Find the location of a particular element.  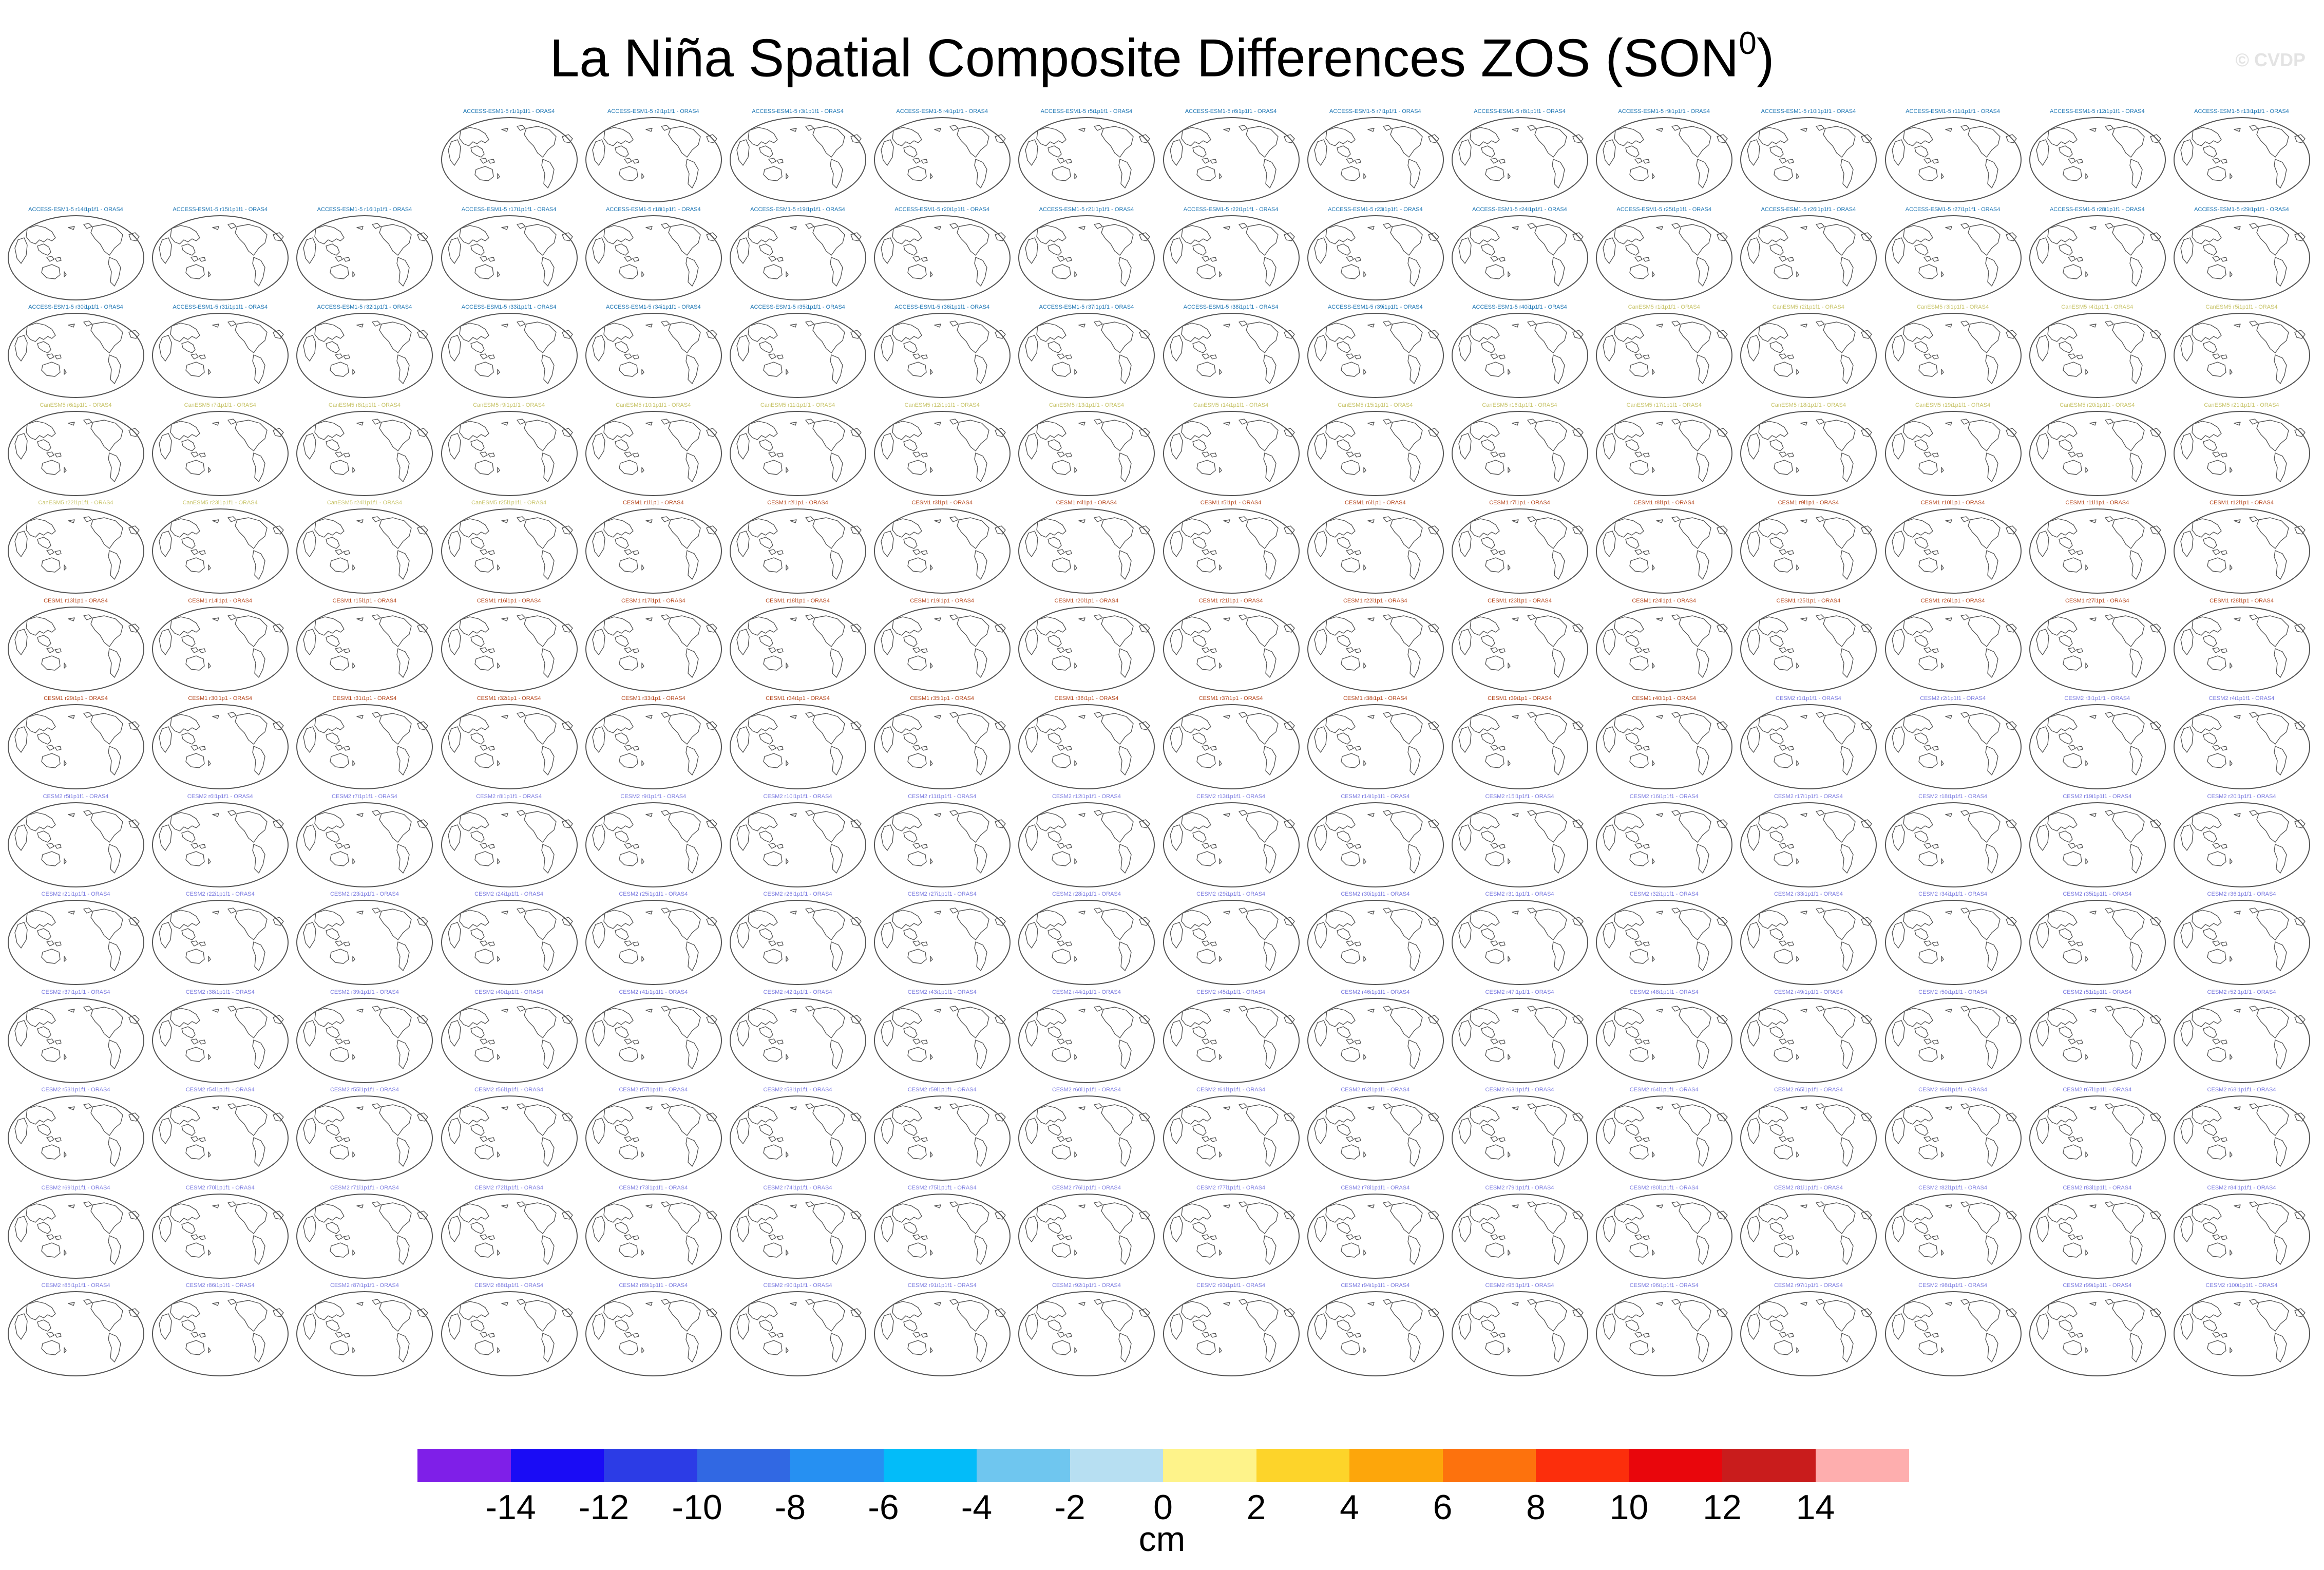

map-panel-label: ACCESS-ESM1-5 r28i1p1f1 - ORAS4 is located at coordinates (2097, 209).